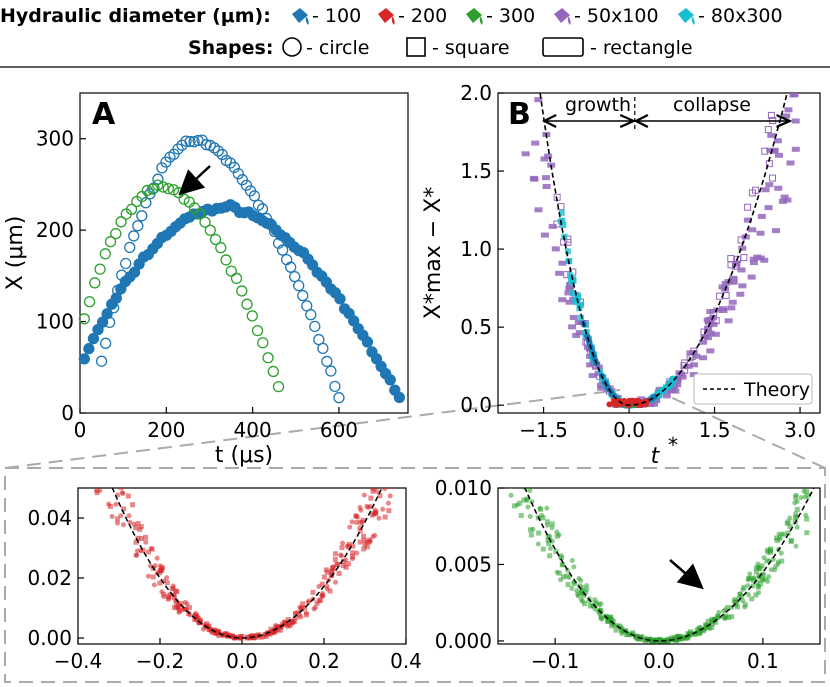 The image size is (830, 687). I want to click on theory-legend-box, so click(753, 389).